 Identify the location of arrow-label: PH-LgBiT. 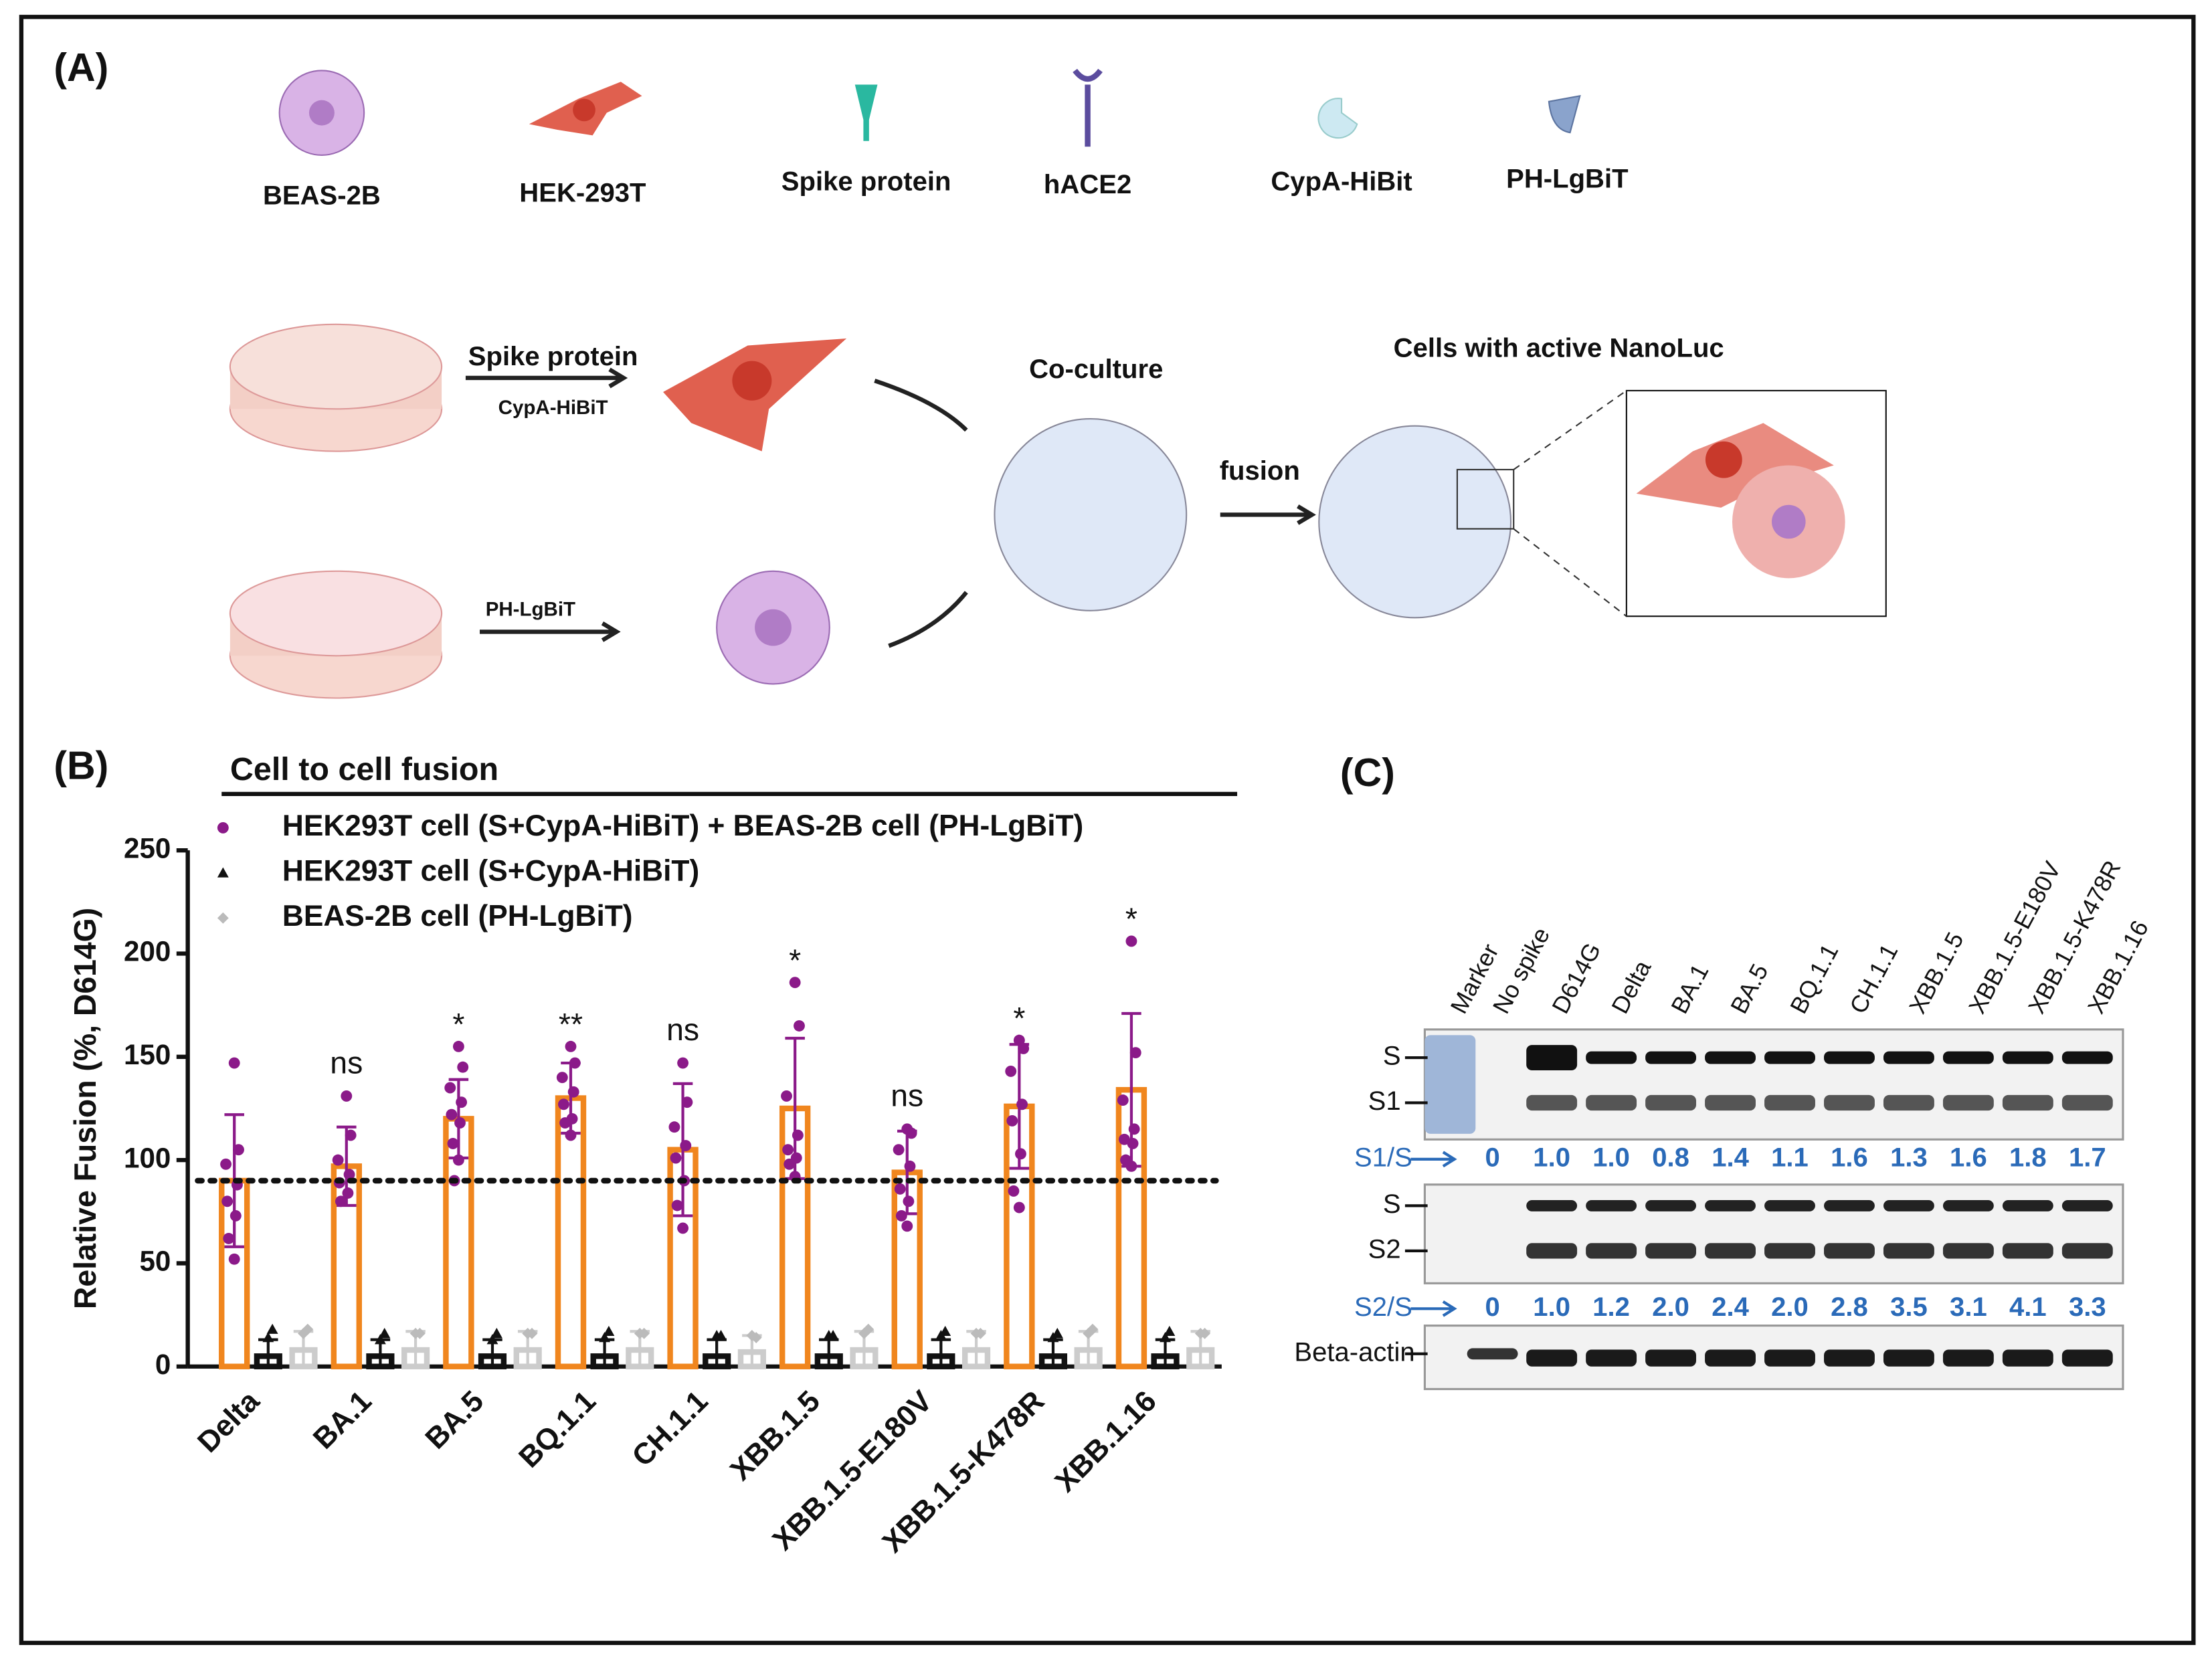
(530, 610).